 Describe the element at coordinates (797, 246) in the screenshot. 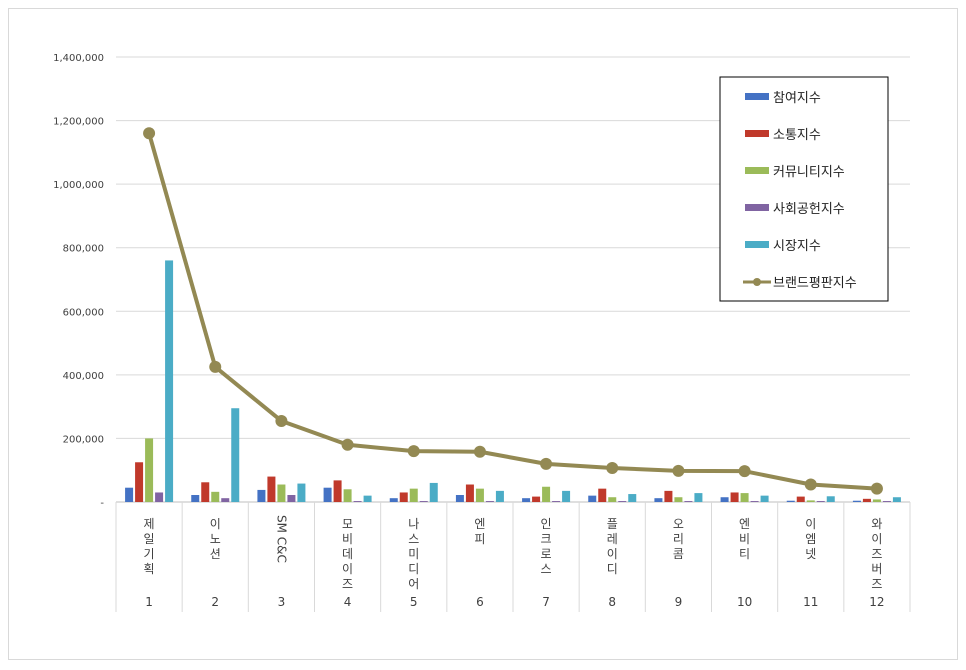

I see `legend-label: 시장지수` at that location.